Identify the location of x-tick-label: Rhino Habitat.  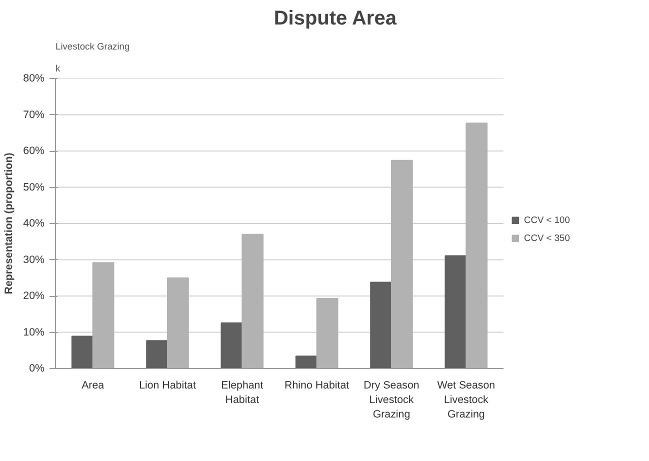
(317, 386).